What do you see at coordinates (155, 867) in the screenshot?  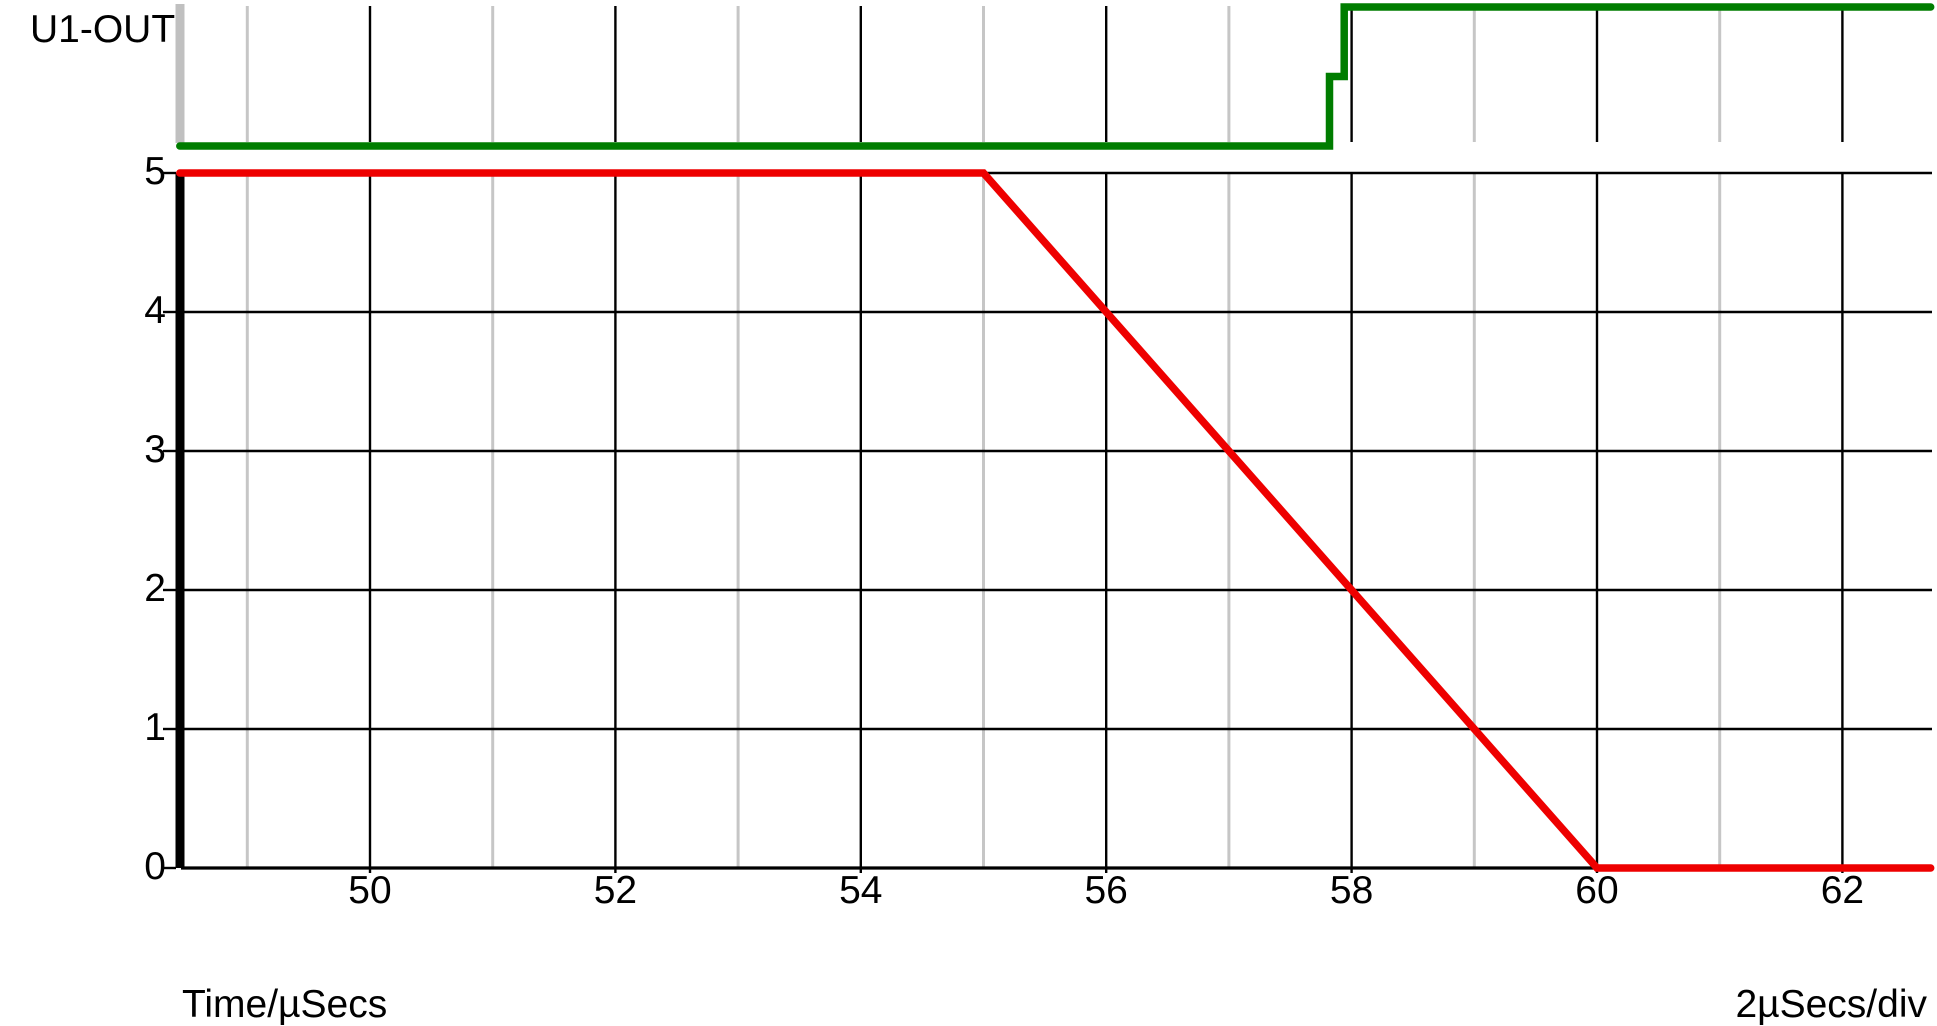 I see `y-tick-label: 0` at bounding box center [155, 867].